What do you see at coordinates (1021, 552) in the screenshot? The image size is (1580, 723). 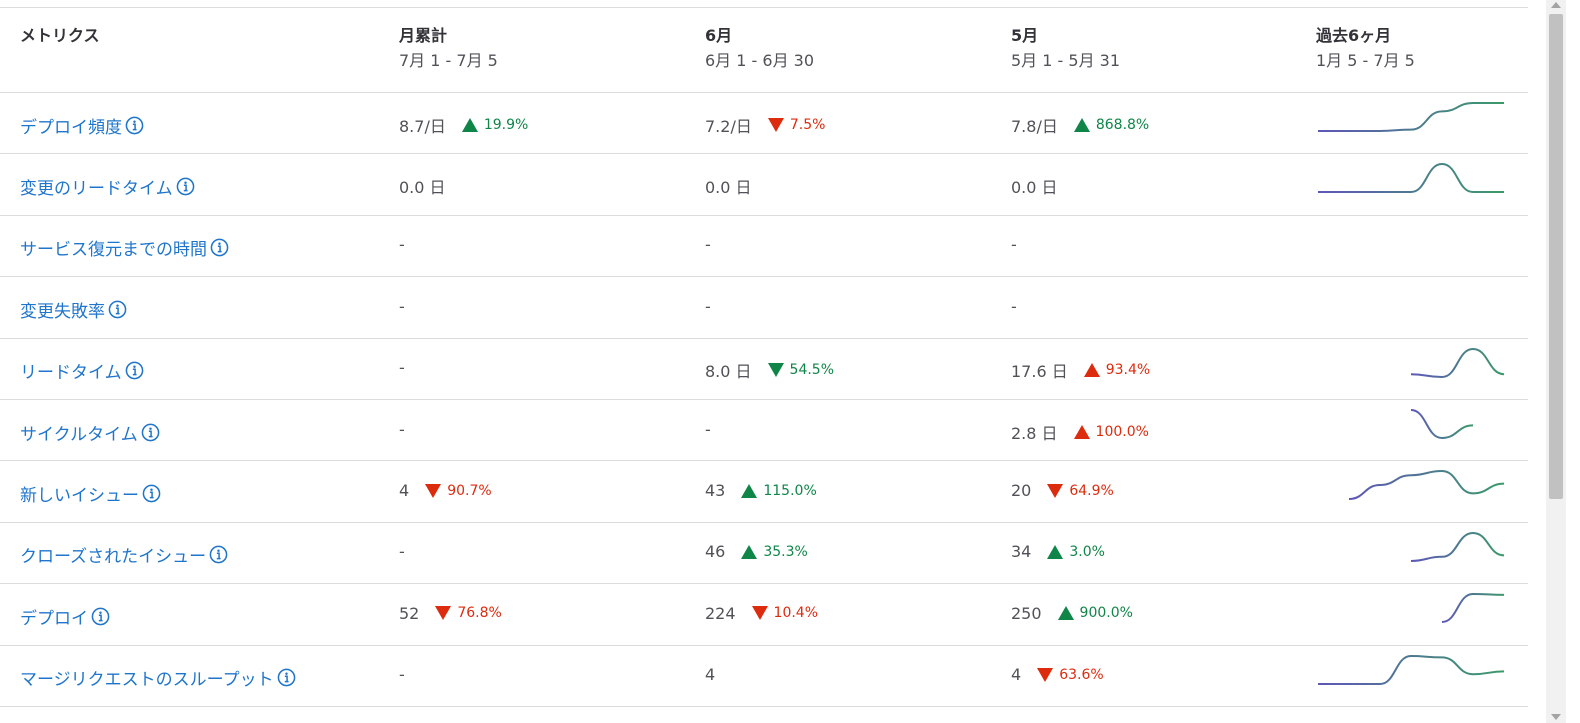 I see `metric-value: 34` at bounding box center [1021, 552].